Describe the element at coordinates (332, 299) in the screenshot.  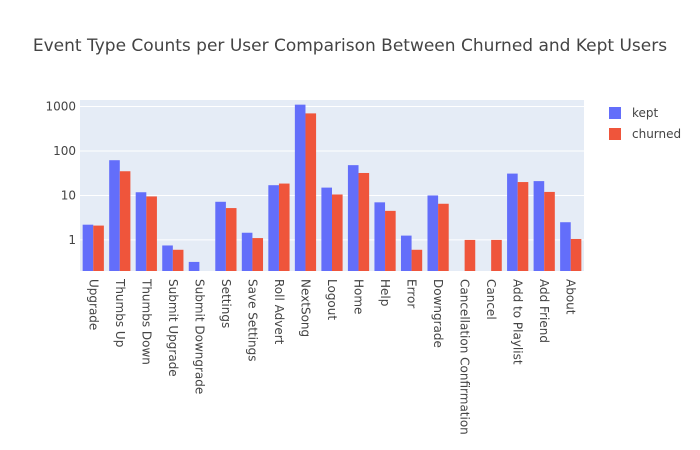
I see `x-tick-label: Logout` at that location.